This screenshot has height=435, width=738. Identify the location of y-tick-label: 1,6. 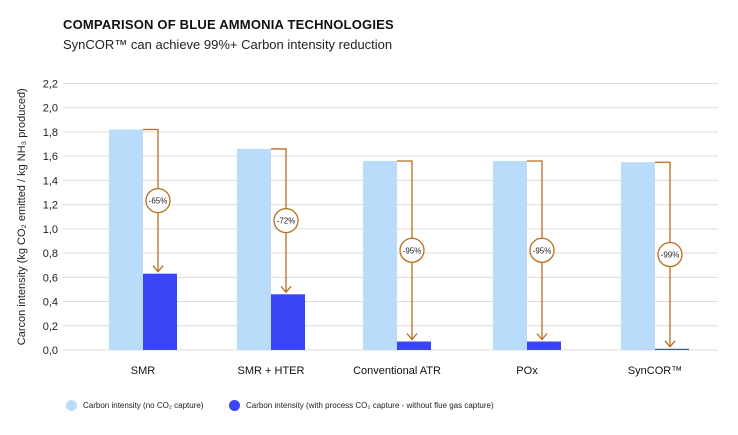
(50, 157).